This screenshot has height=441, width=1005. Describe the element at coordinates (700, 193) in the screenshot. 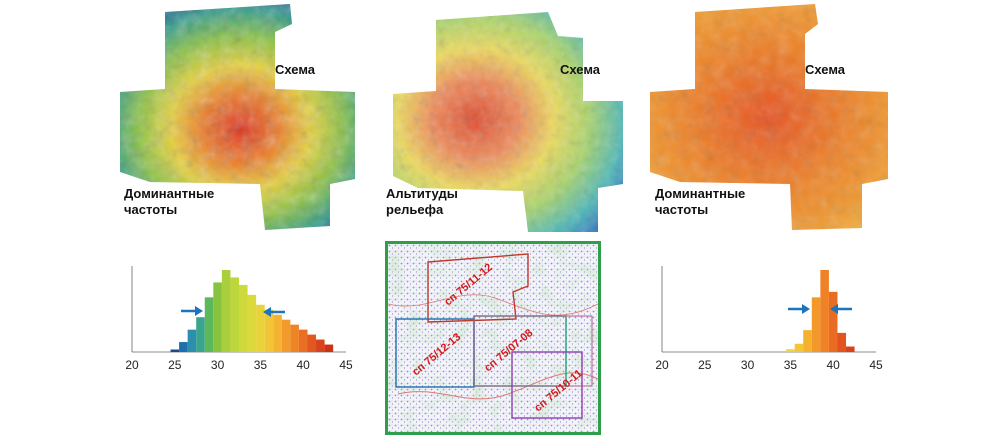

I see `caption-right-line1: Доминантные` at that location.